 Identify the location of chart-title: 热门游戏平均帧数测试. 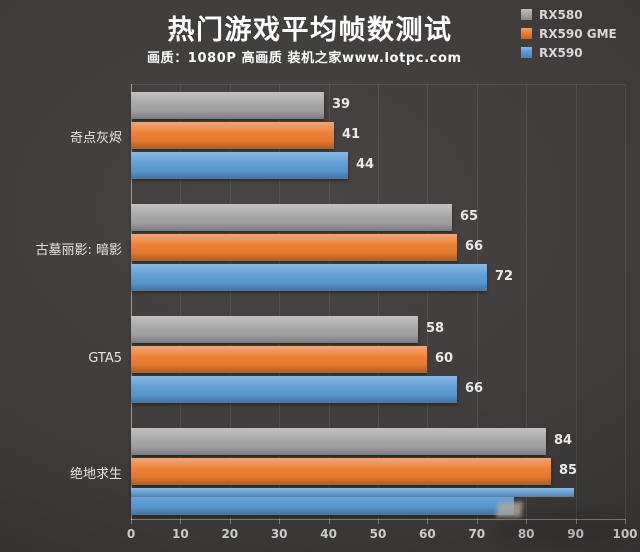
(310, 30).